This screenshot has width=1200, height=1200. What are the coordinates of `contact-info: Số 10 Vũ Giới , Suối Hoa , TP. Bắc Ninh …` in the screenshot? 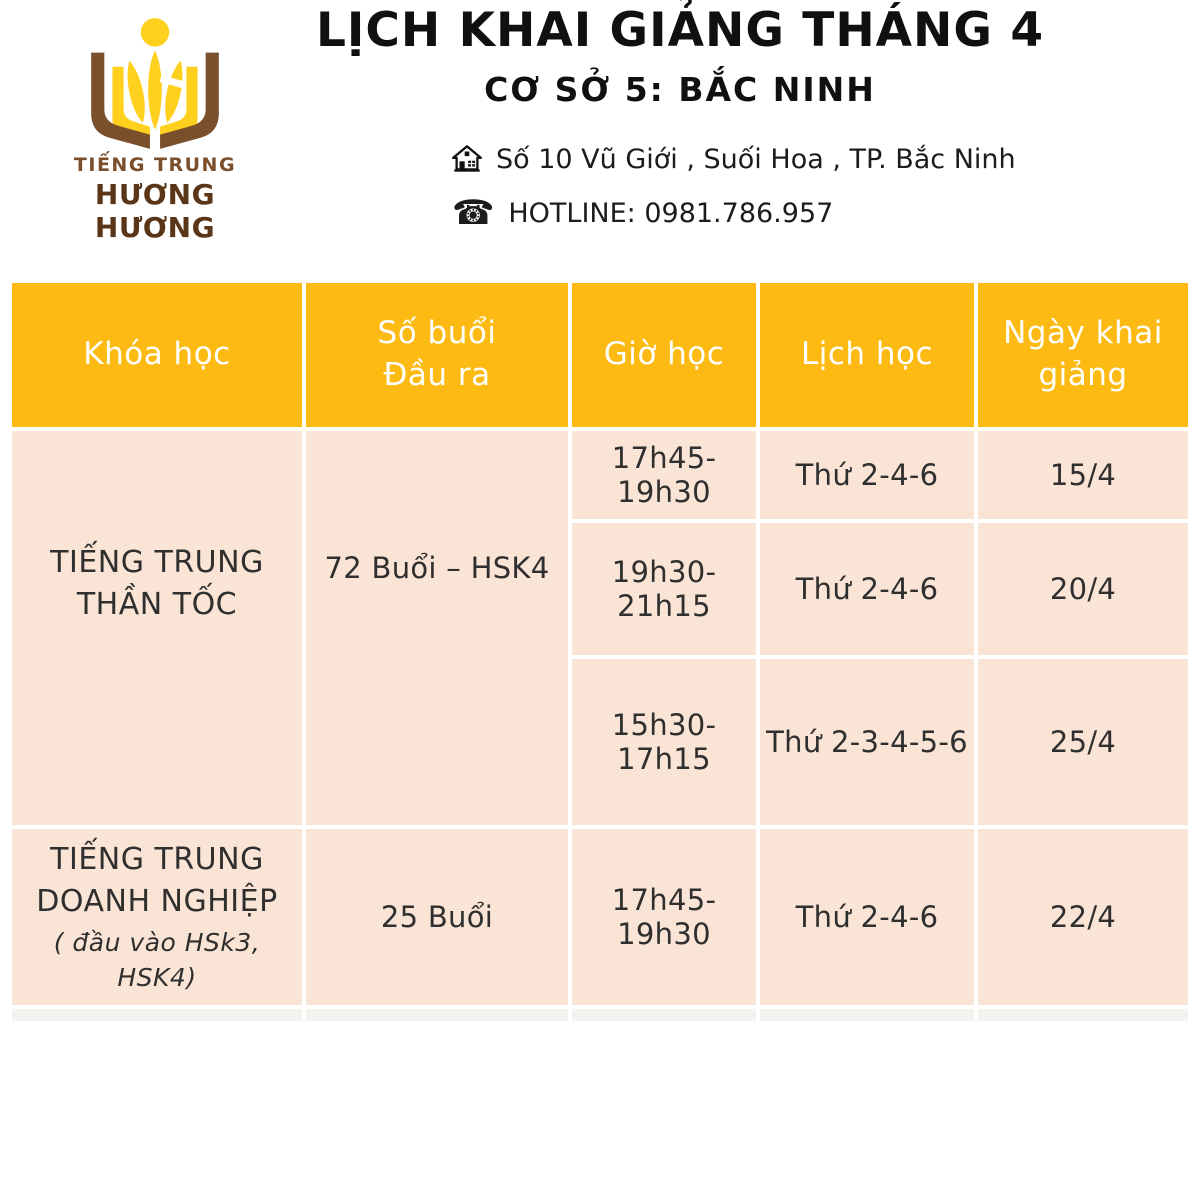 It's located at (734, 186).